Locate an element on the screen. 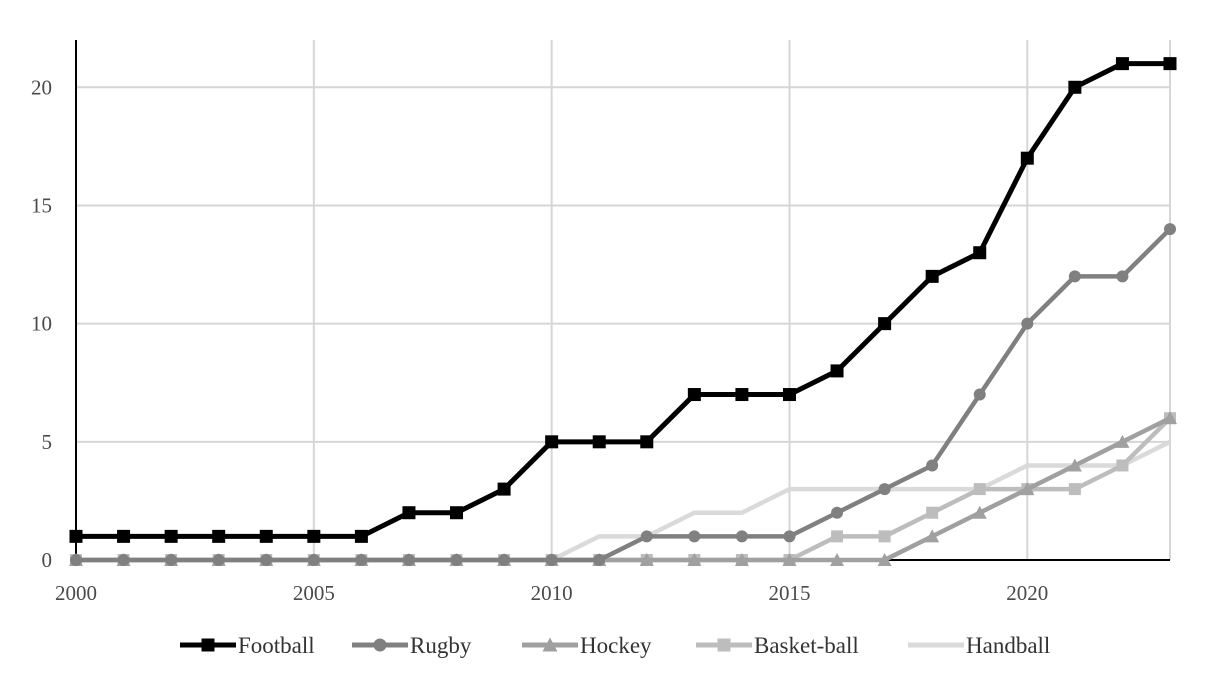 This screenshot has height=680, width=1223. legend-label: Hockey is located at coordinates (616, 645).